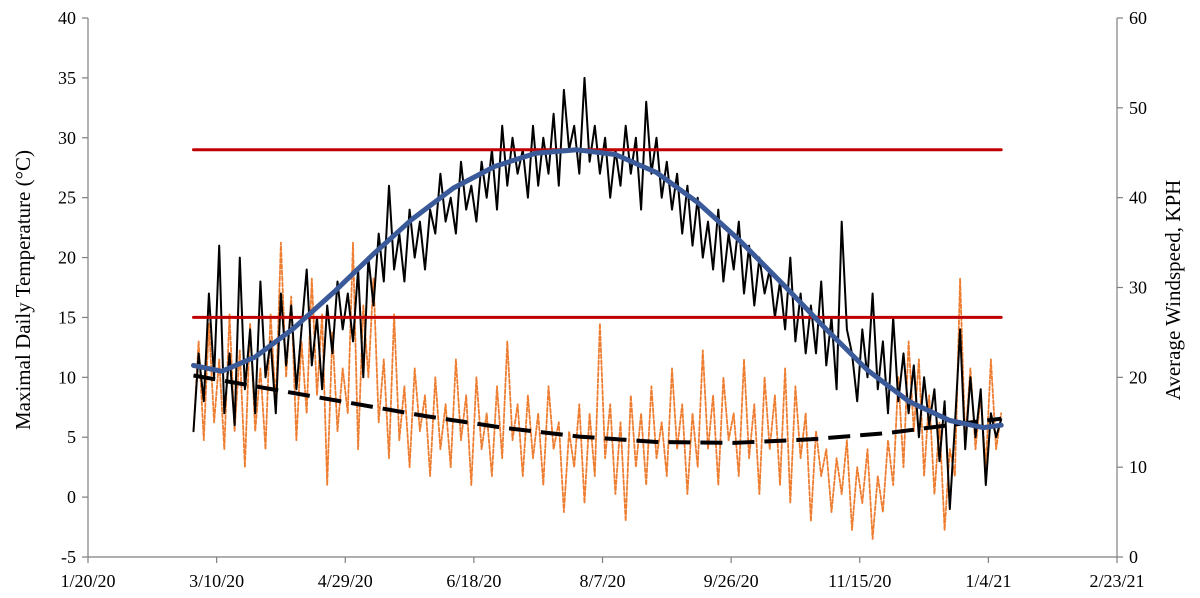 Image resolution: width=1200 pixels, height=598 pixels. I want to click on y-right-tick-label: 60, so click(1138, 18).